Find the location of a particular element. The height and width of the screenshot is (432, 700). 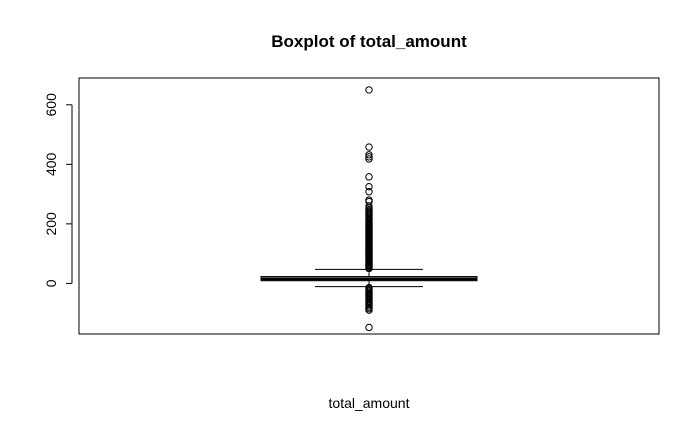

x-axis-label: total_amount is located at coordinates (369, 403).